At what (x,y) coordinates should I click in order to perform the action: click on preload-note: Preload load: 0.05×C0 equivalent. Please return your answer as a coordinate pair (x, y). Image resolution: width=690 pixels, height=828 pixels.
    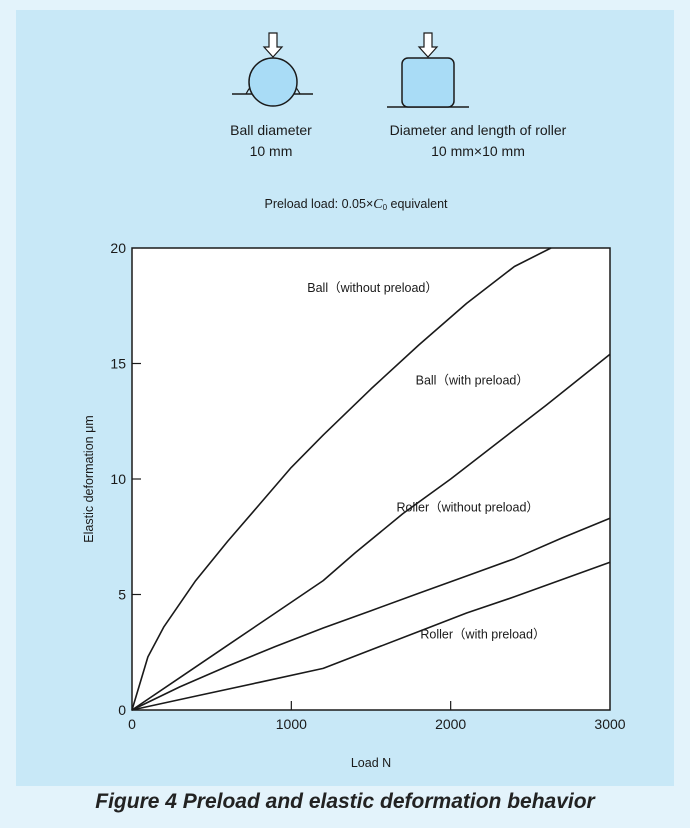
    Looking at the image, I should click on (356, 204).